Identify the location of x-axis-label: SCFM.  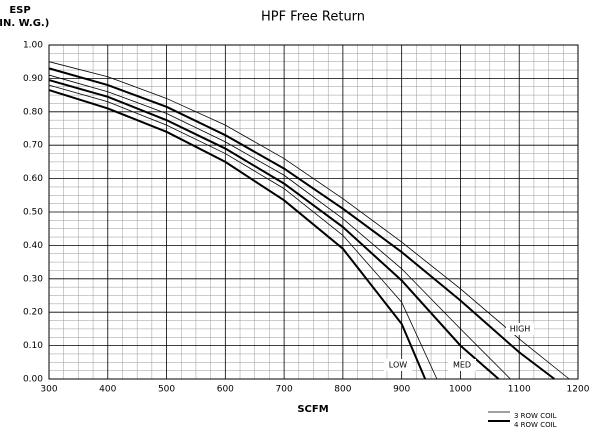
(312, 409).